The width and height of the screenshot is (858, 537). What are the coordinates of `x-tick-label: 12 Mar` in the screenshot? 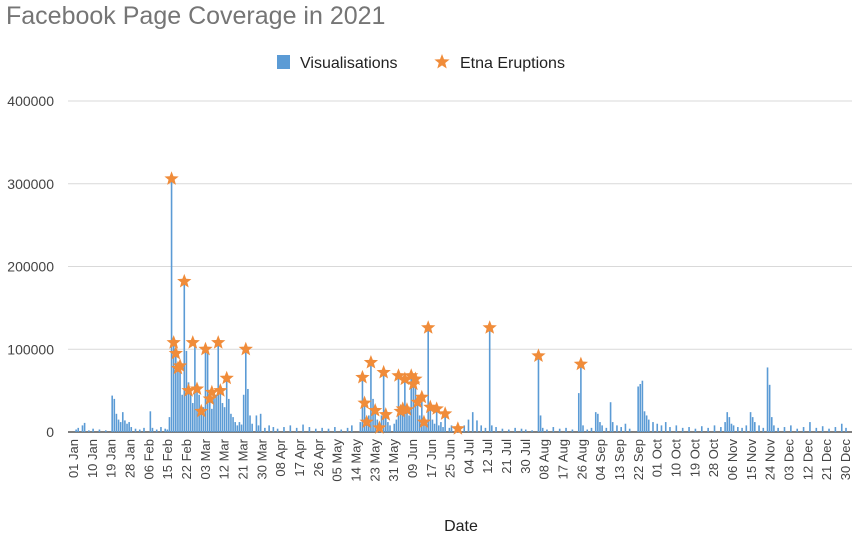 It's located at (224, 458).